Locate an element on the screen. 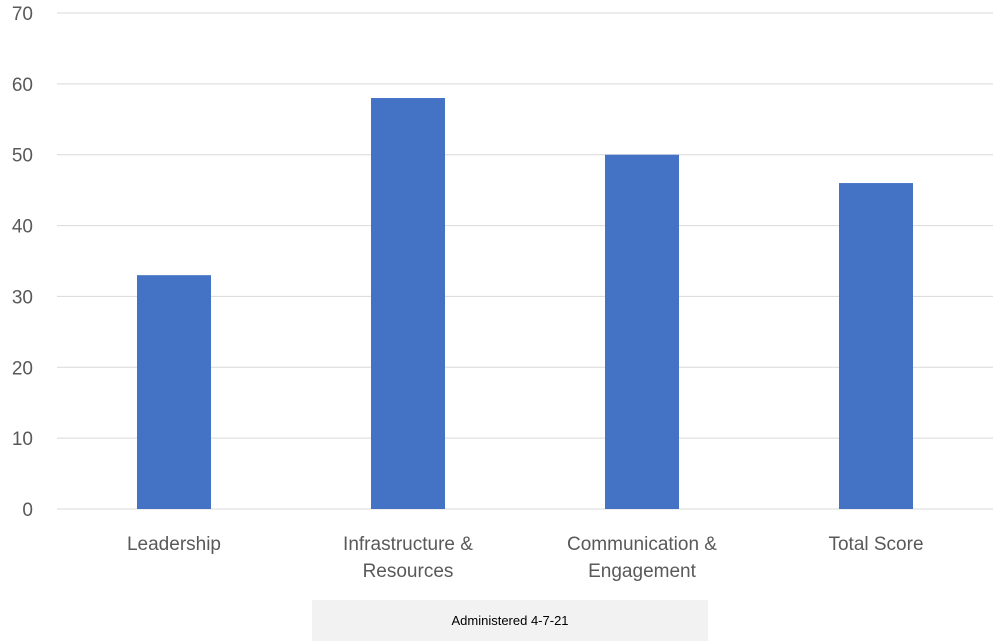  category-label: Infrastructure & is located at coordinates (408, 544).